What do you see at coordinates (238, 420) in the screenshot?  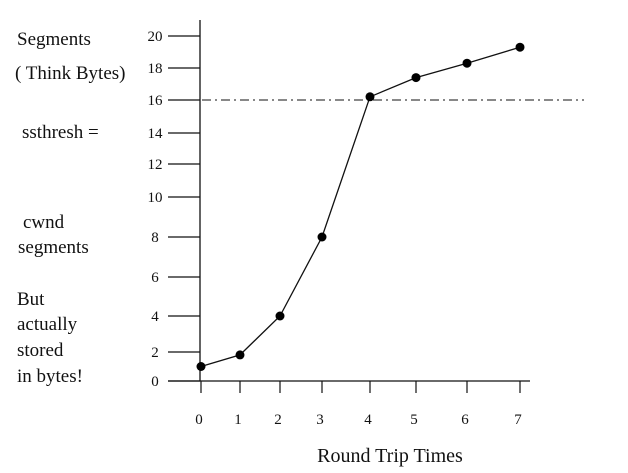 I see `x-tick-label-1: 1` at bounding box center [238, 420].